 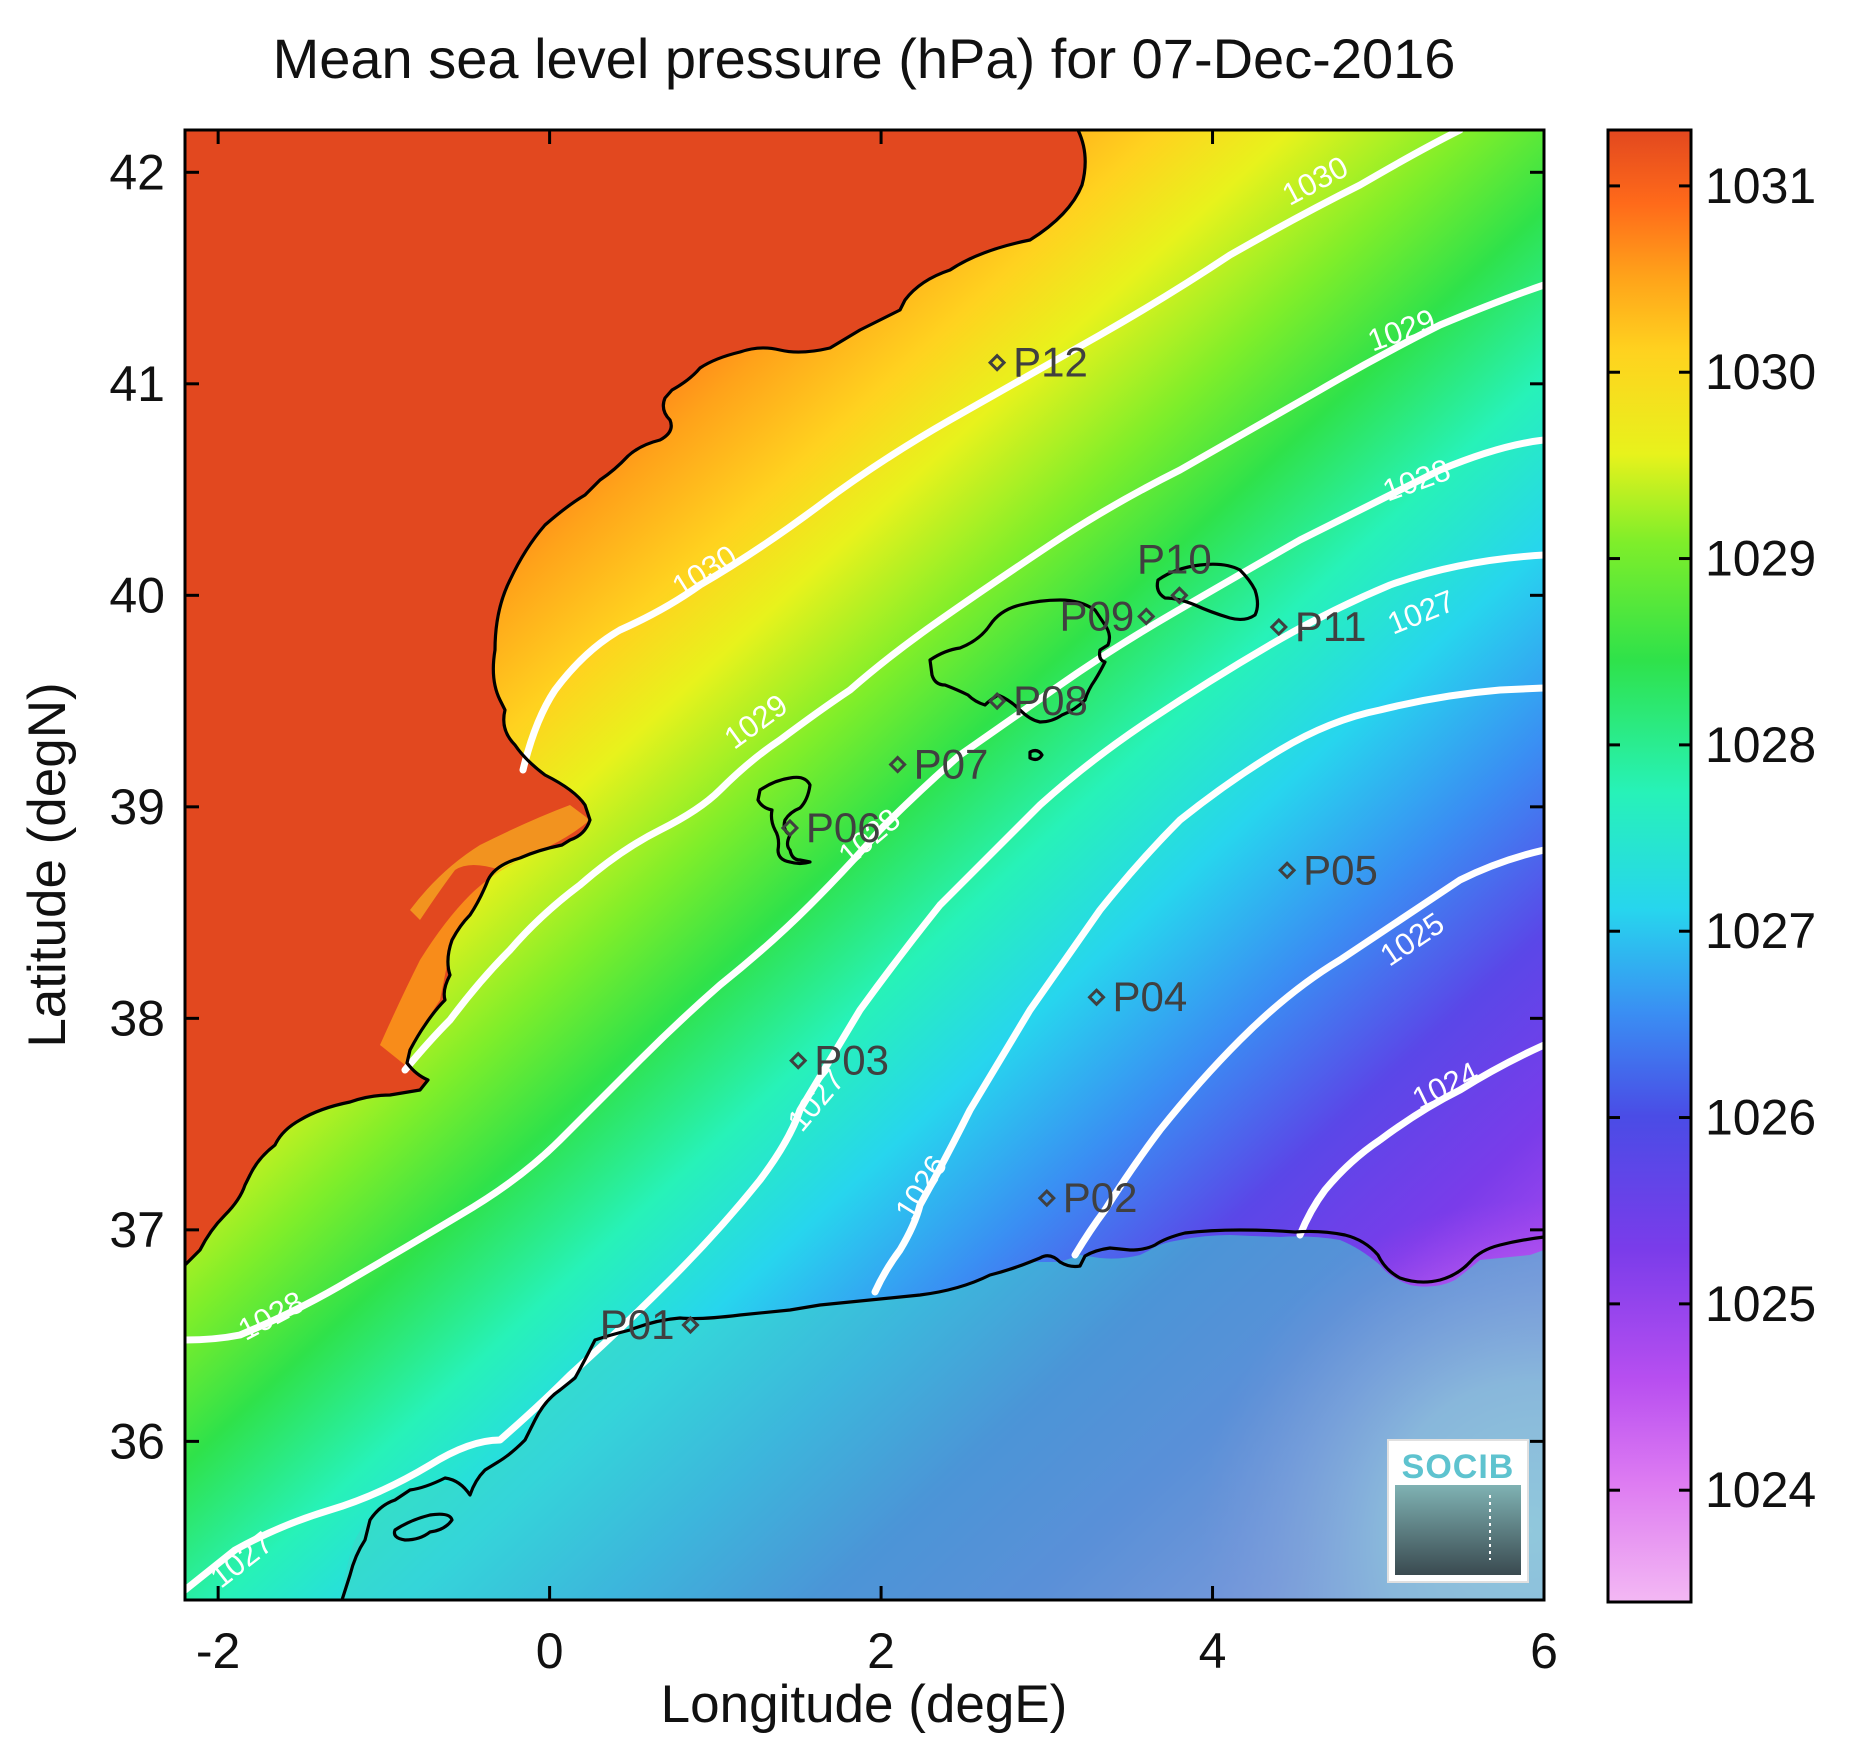 What do you see at coordinates (450, 962) in the screenshot?
I see `coastal-band` at bounding box center [450, 962].